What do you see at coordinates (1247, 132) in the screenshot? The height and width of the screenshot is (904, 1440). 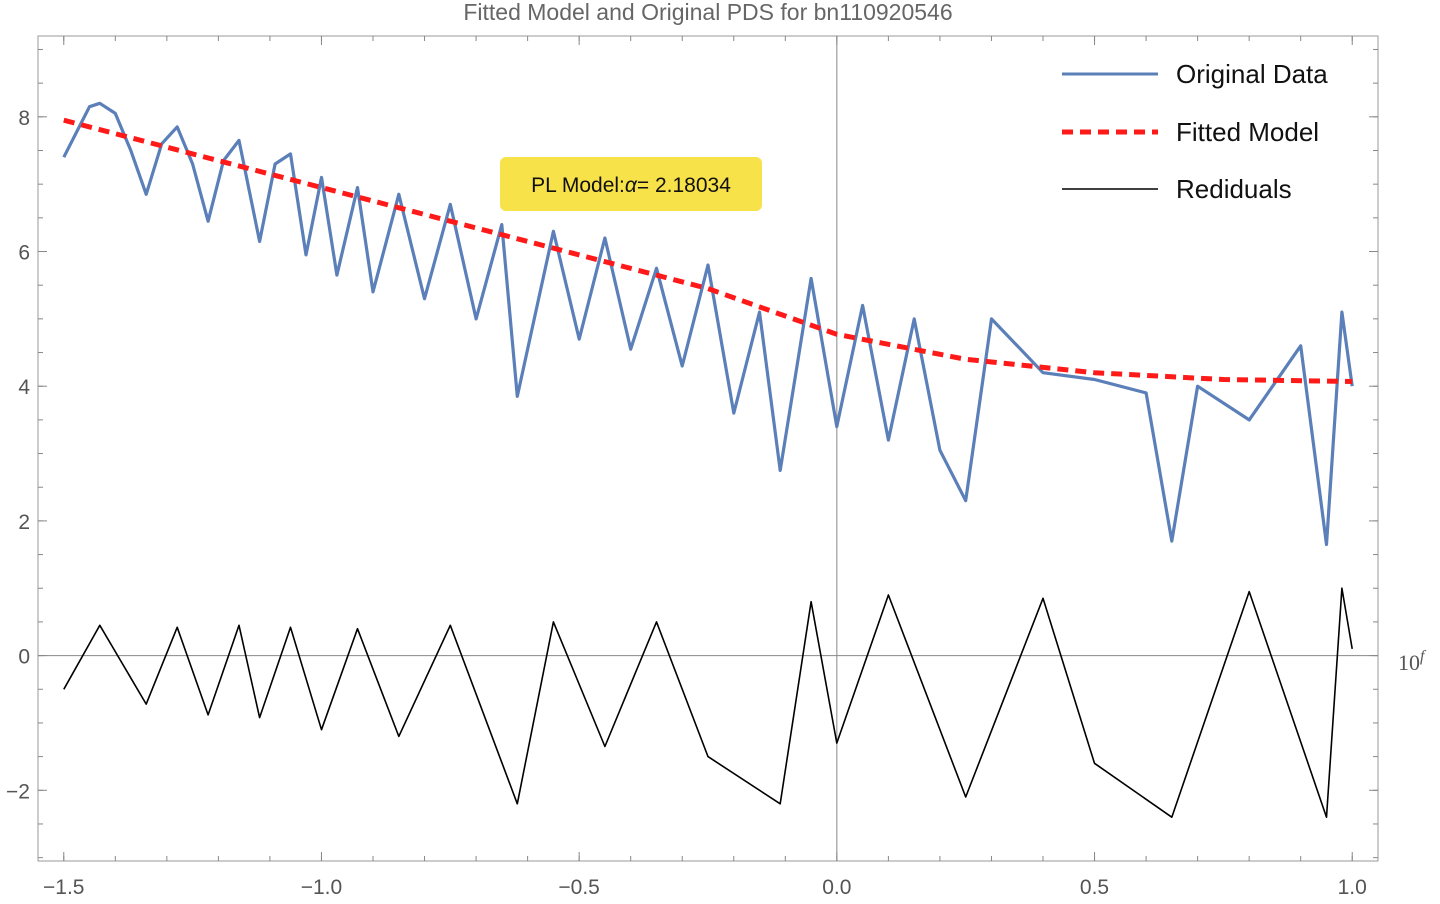 I see `legend-label-fitted: Fitted Model` at bounding box center [1247, 132].